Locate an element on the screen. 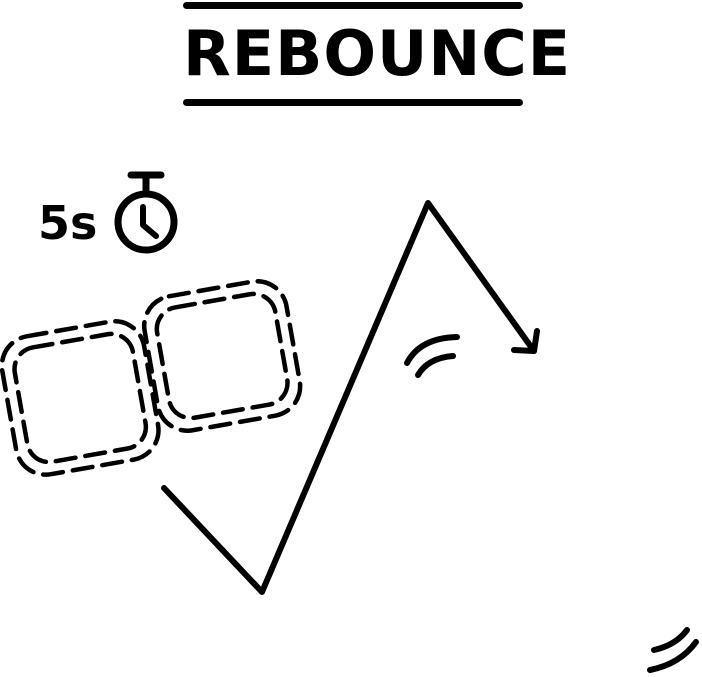  title-block: REBOUNCE is located at coordinates (377, 55).